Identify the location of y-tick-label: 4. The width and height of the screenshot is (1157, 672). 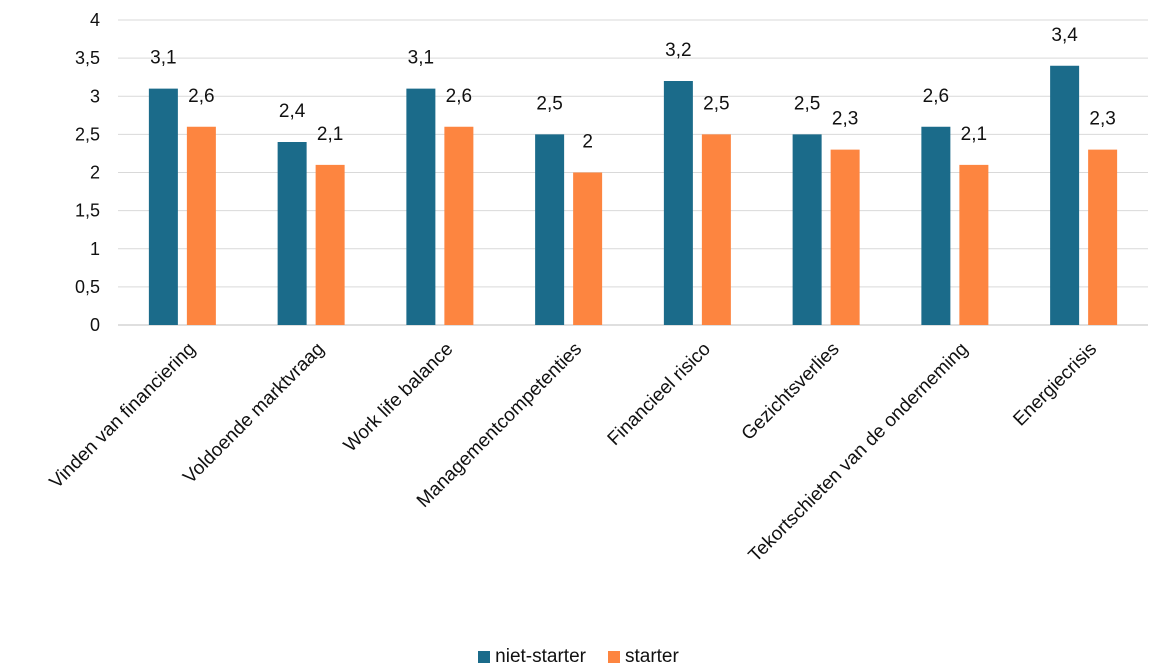
(95, 20).